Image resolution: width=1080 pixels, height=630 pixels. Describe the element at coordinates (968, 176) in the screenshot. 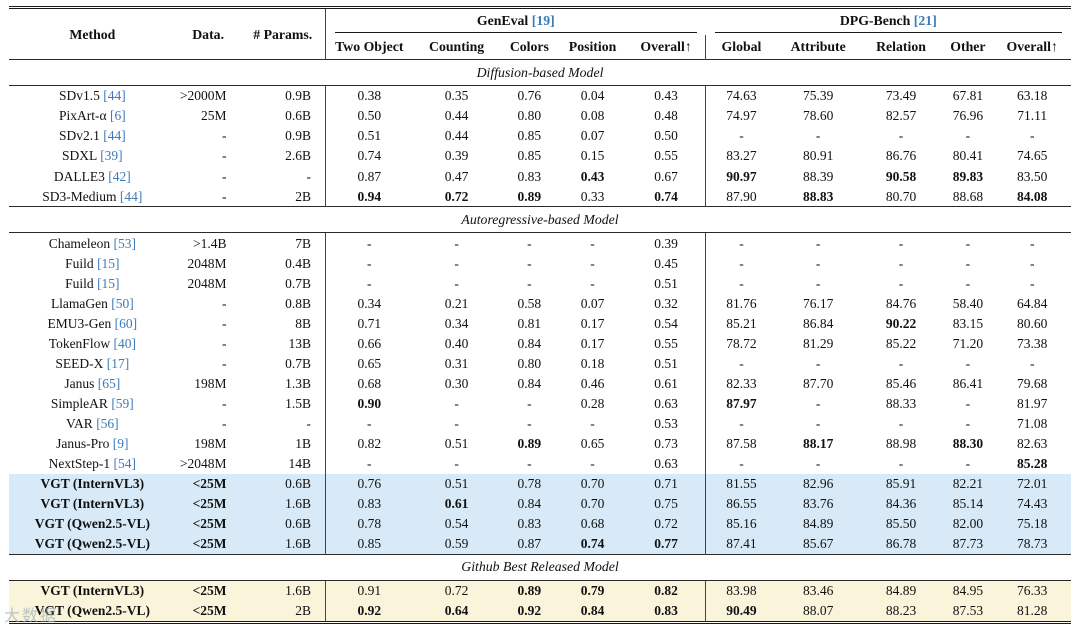

I see `value-cell: 89.83` at that location.